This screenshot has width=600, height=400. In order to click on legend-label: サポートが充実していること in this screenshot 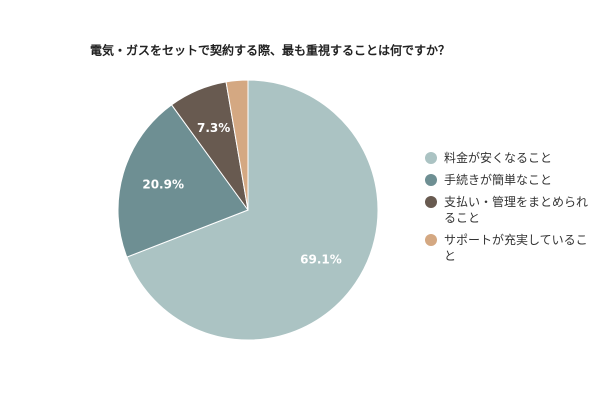, I will do `click(516, 248)`.